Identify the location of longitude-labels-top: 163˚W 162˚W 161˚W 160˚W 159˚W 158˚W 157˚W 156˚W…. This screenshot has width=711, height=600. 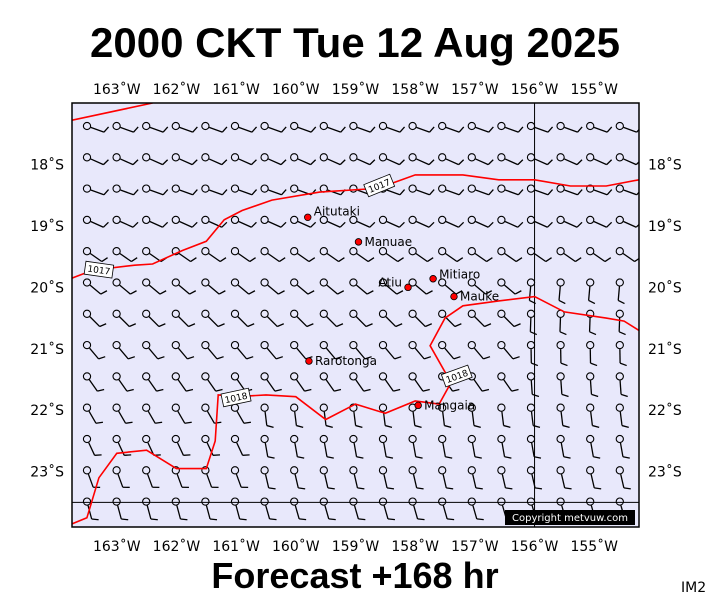
(355, 94).